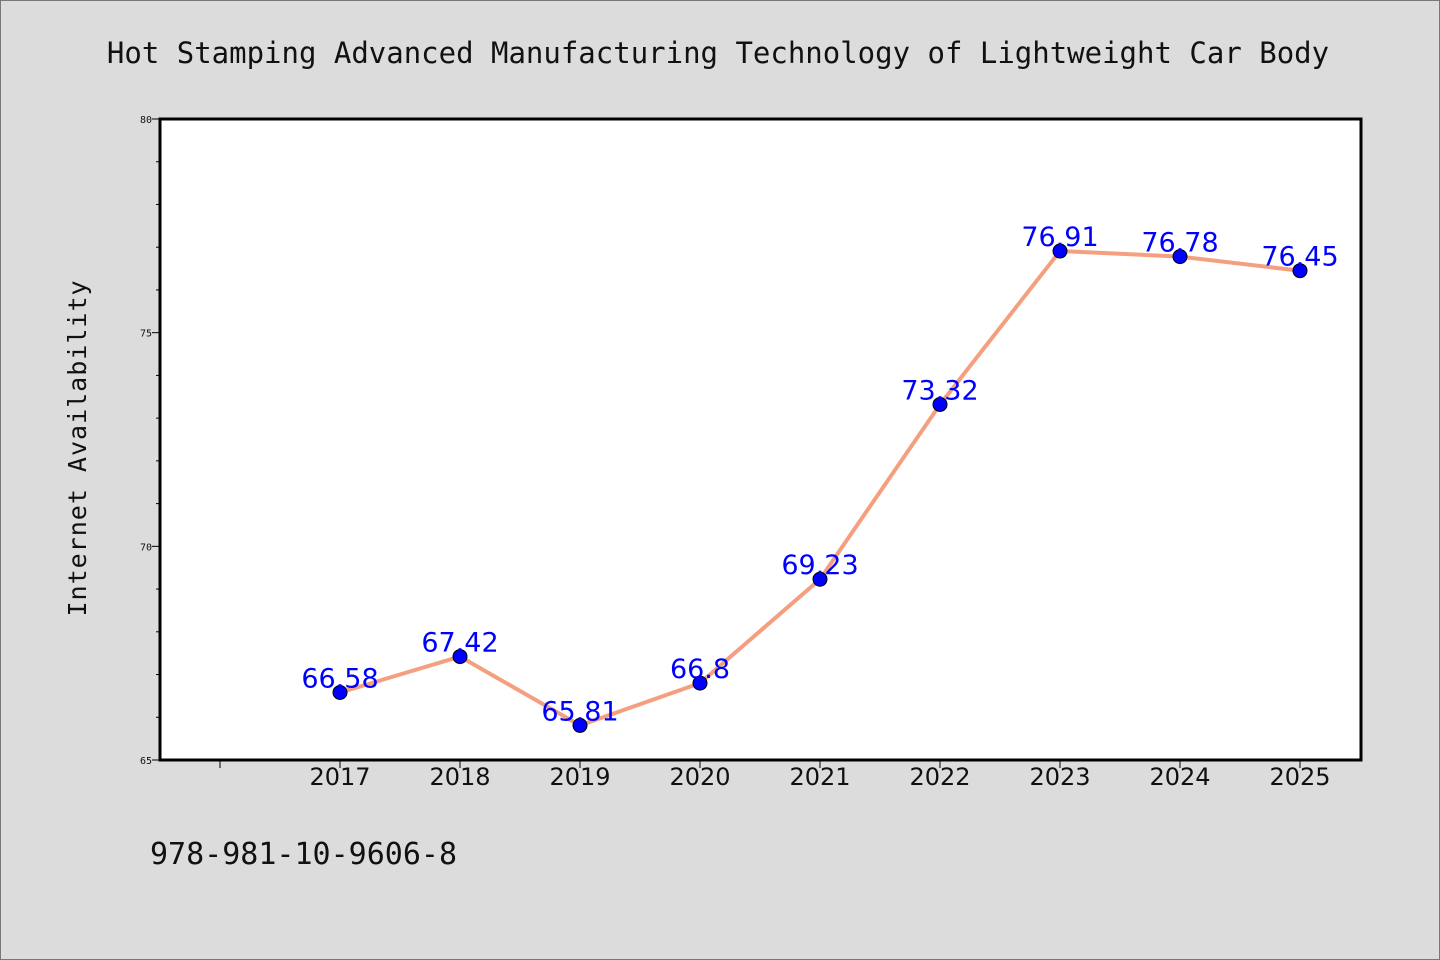 This screenshot has width=1440, height=960. Describe the element at coordinates (146, 761) in the screenshot. I see `y-tick-label: 65` at that location.